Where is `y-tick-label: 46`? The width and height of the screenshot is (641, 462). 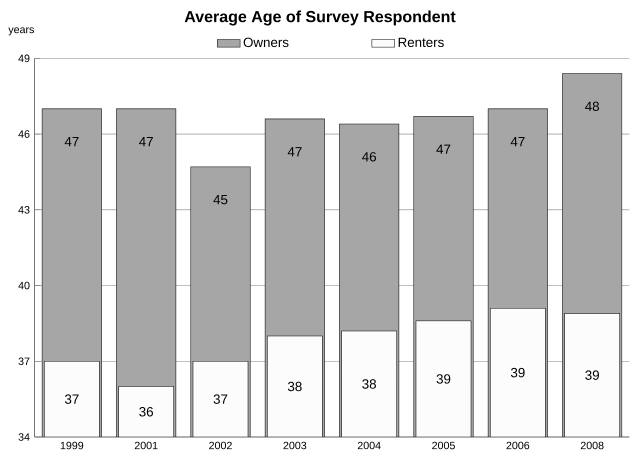
y-tick-label: 46 is located at coordinates (24, 134).